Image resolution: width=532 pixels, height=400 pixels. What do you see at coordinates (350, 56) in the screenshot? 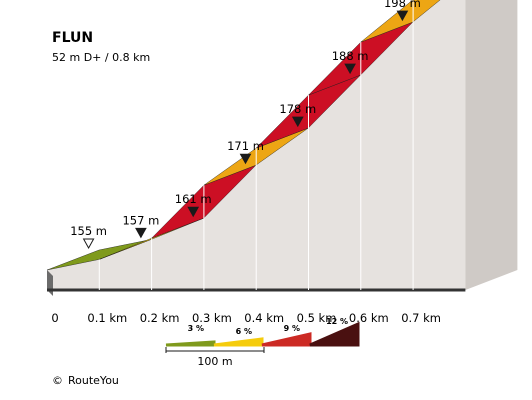
I see `elevation-label: 188 m` at bounding box center [350, 56].